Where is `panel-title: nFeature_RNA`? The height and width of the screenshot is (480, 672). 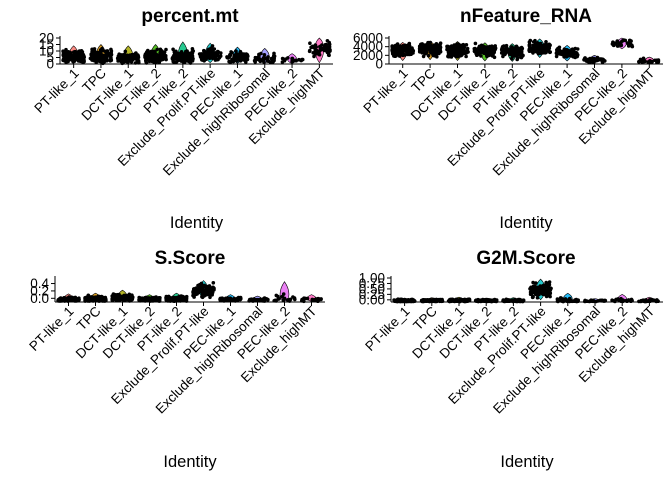
panel-title: nFeature_RNA is located at coordinates (526, 16).